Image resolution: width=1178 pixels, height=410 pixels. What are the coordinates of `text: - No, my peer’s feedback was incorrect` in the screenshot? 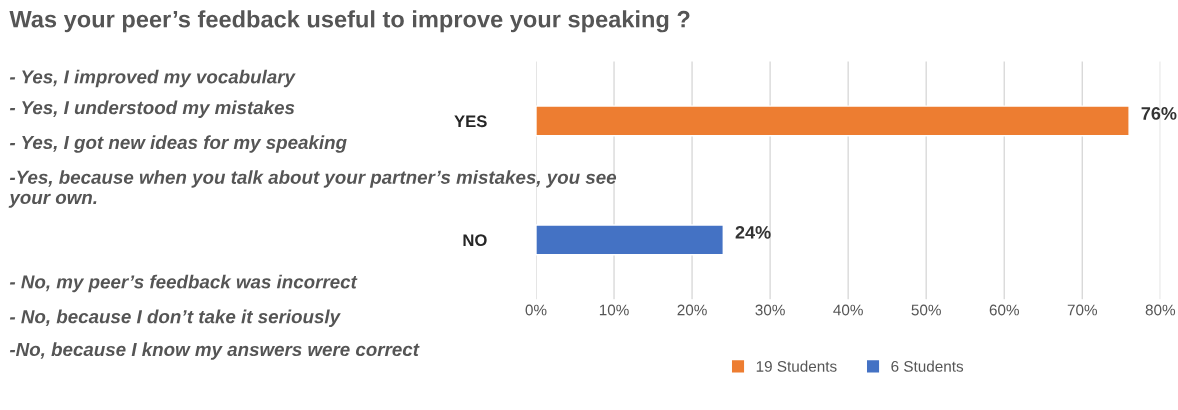 It's located at (183, 283).